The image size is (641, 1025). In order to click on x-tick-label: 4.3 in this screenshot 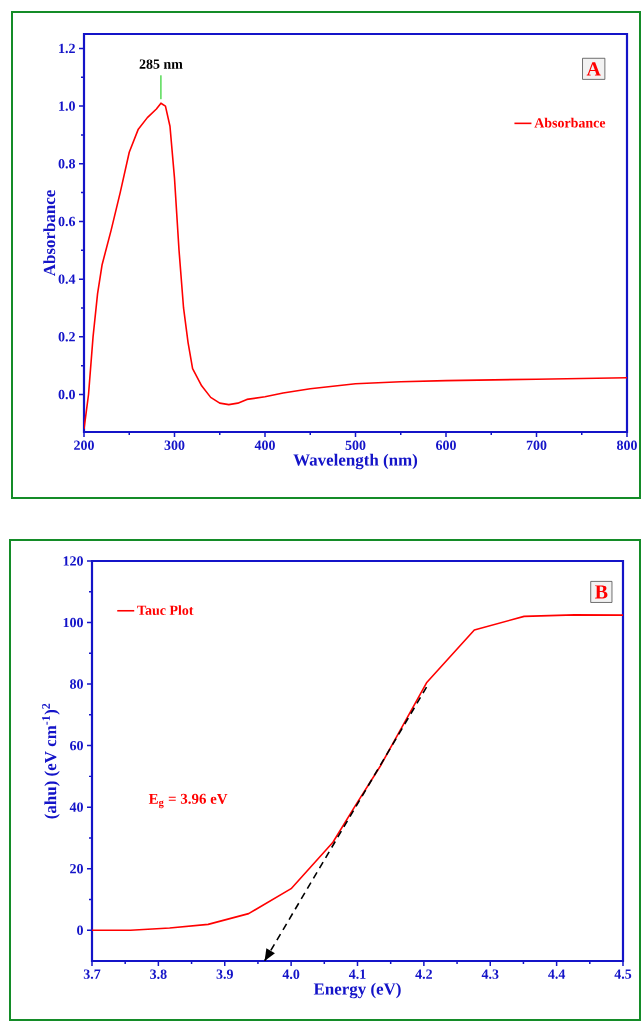, I will do `click(490, 974)`.